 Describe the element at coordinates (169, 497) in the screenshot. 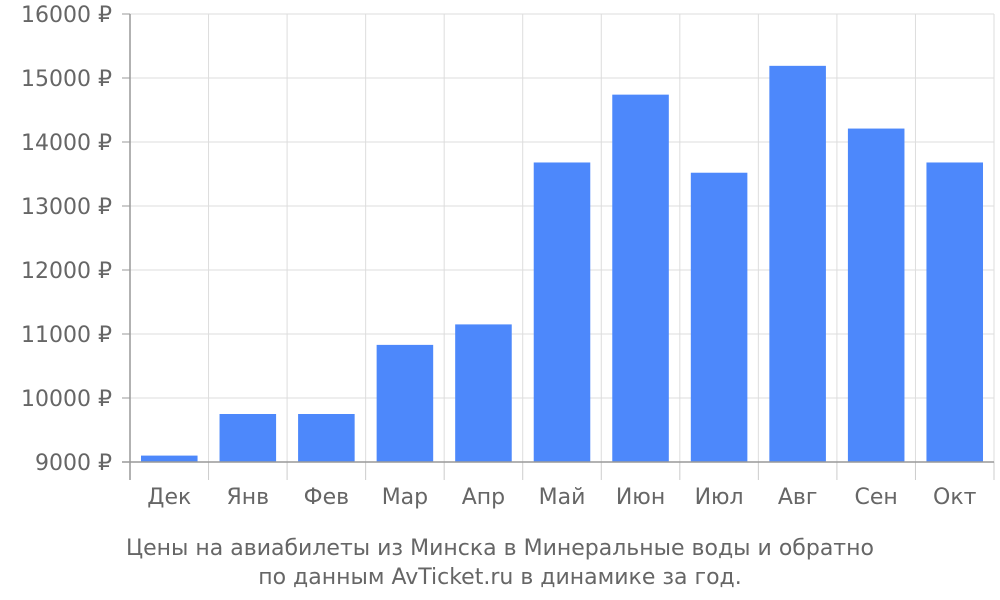

I see `x-tick-label: Дек` at that location.